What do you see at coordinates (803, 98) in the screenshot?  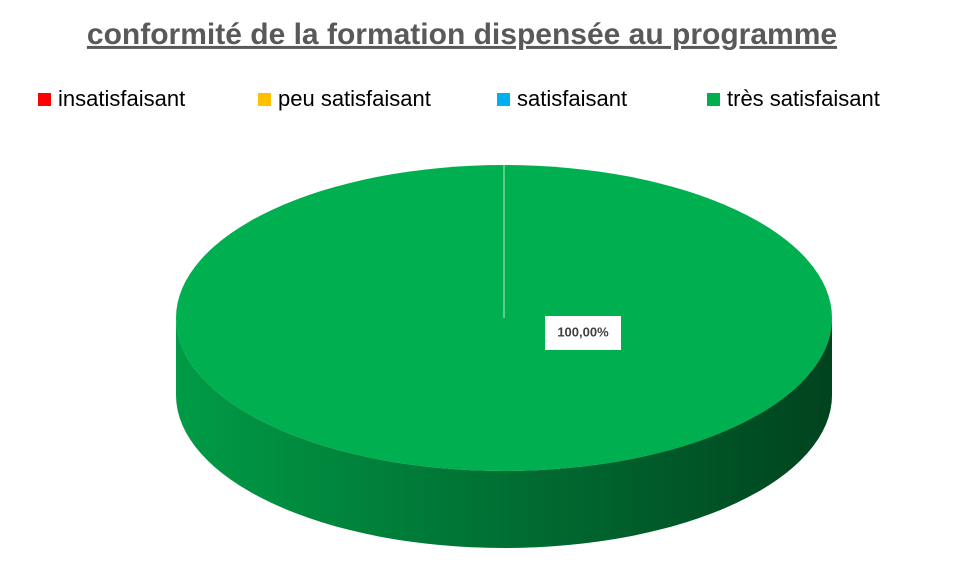 I see `legend-label: très satisfaisant` at bounding box center [803, 98].